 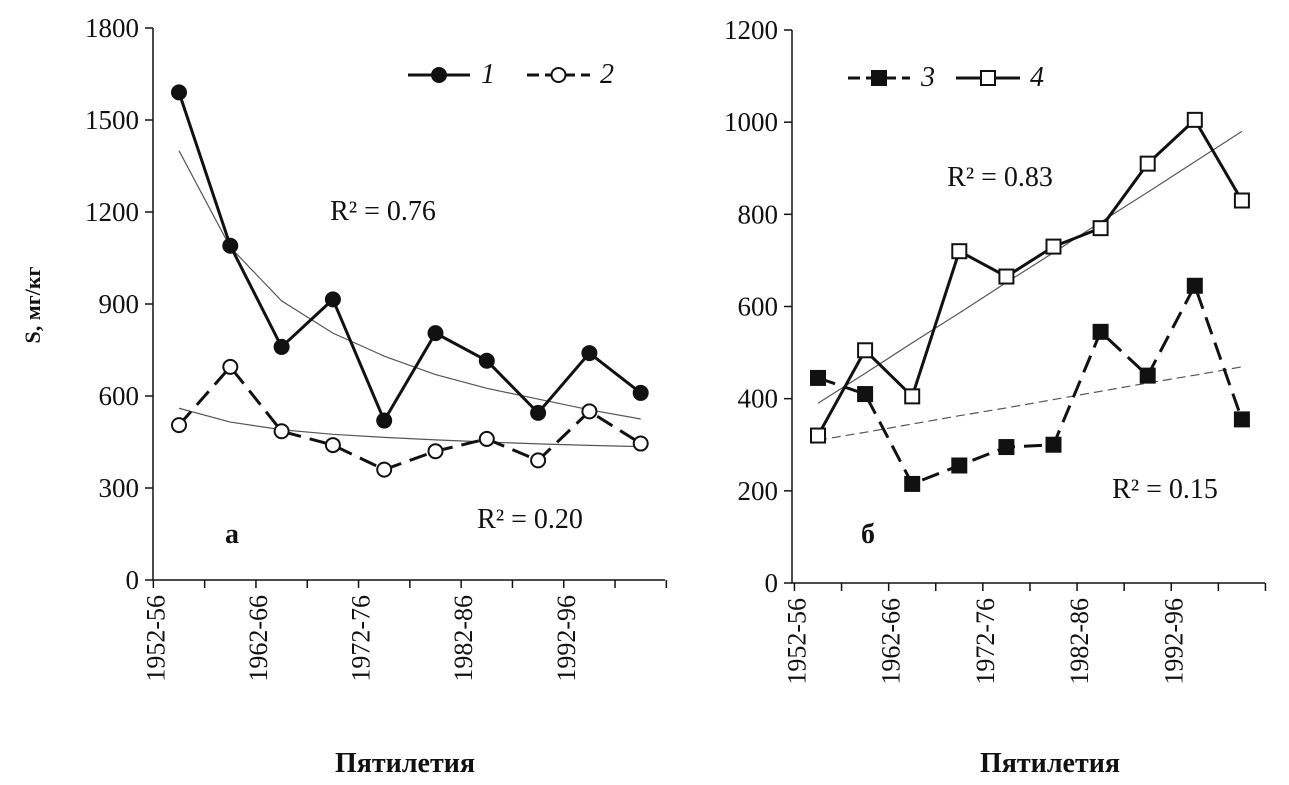 What do you see at coordinates (32, 305) in the screenshot?
I see `panel-a-y-axis-title: S, мг/кг` at bounding box center [32, 305].